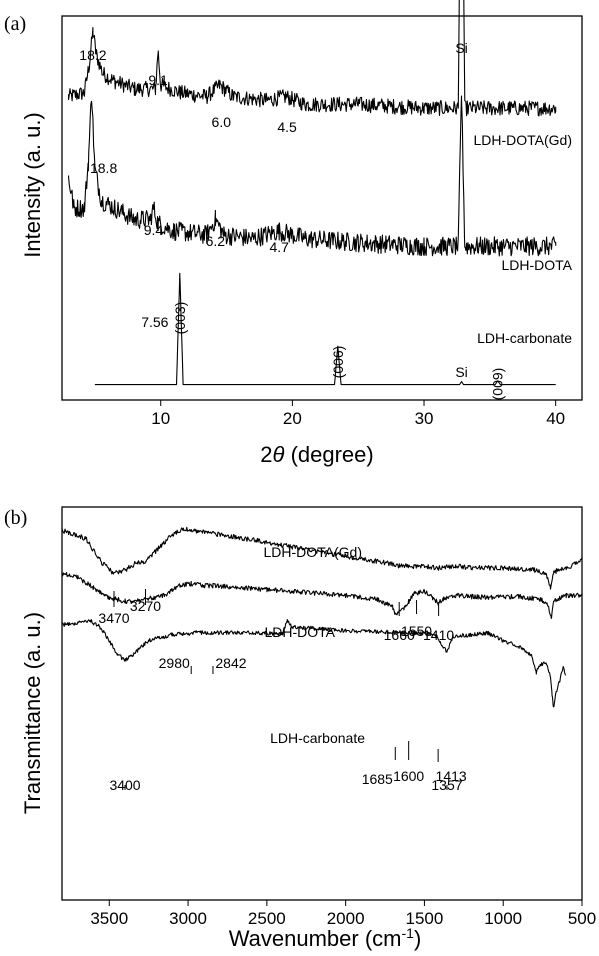 The width and height of the screenshot is (599, 956). What do you see at coordinates (377, 779) in the screenshot?
I see `peak-label: 1685` at bounding box center [377, 779].